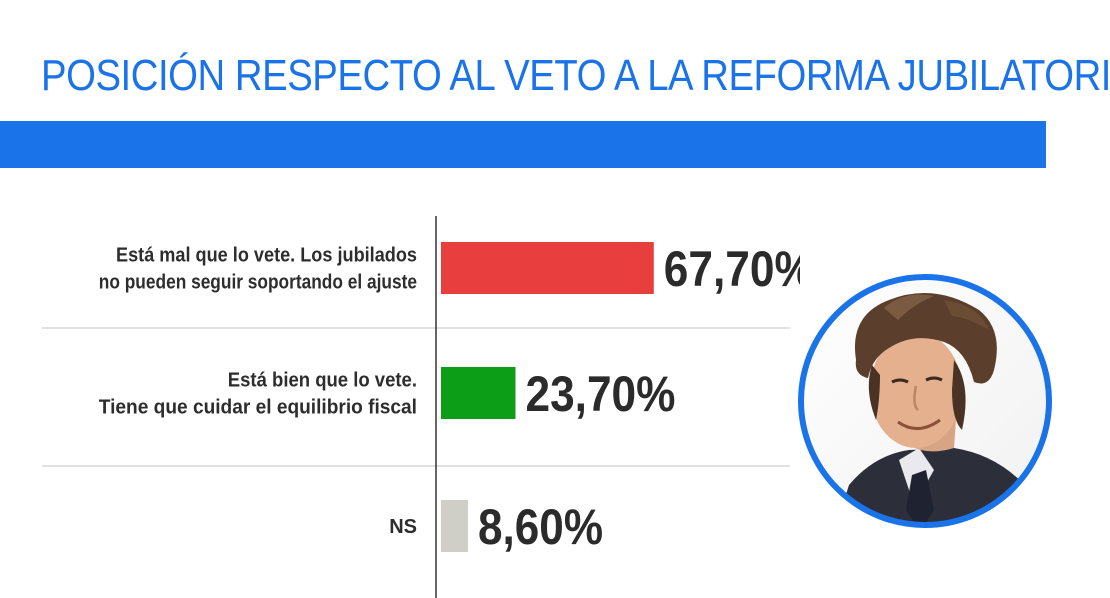 This screenshot has width=1110, height=598. I want to click on value-label: 23,70%, so click(600, 394).